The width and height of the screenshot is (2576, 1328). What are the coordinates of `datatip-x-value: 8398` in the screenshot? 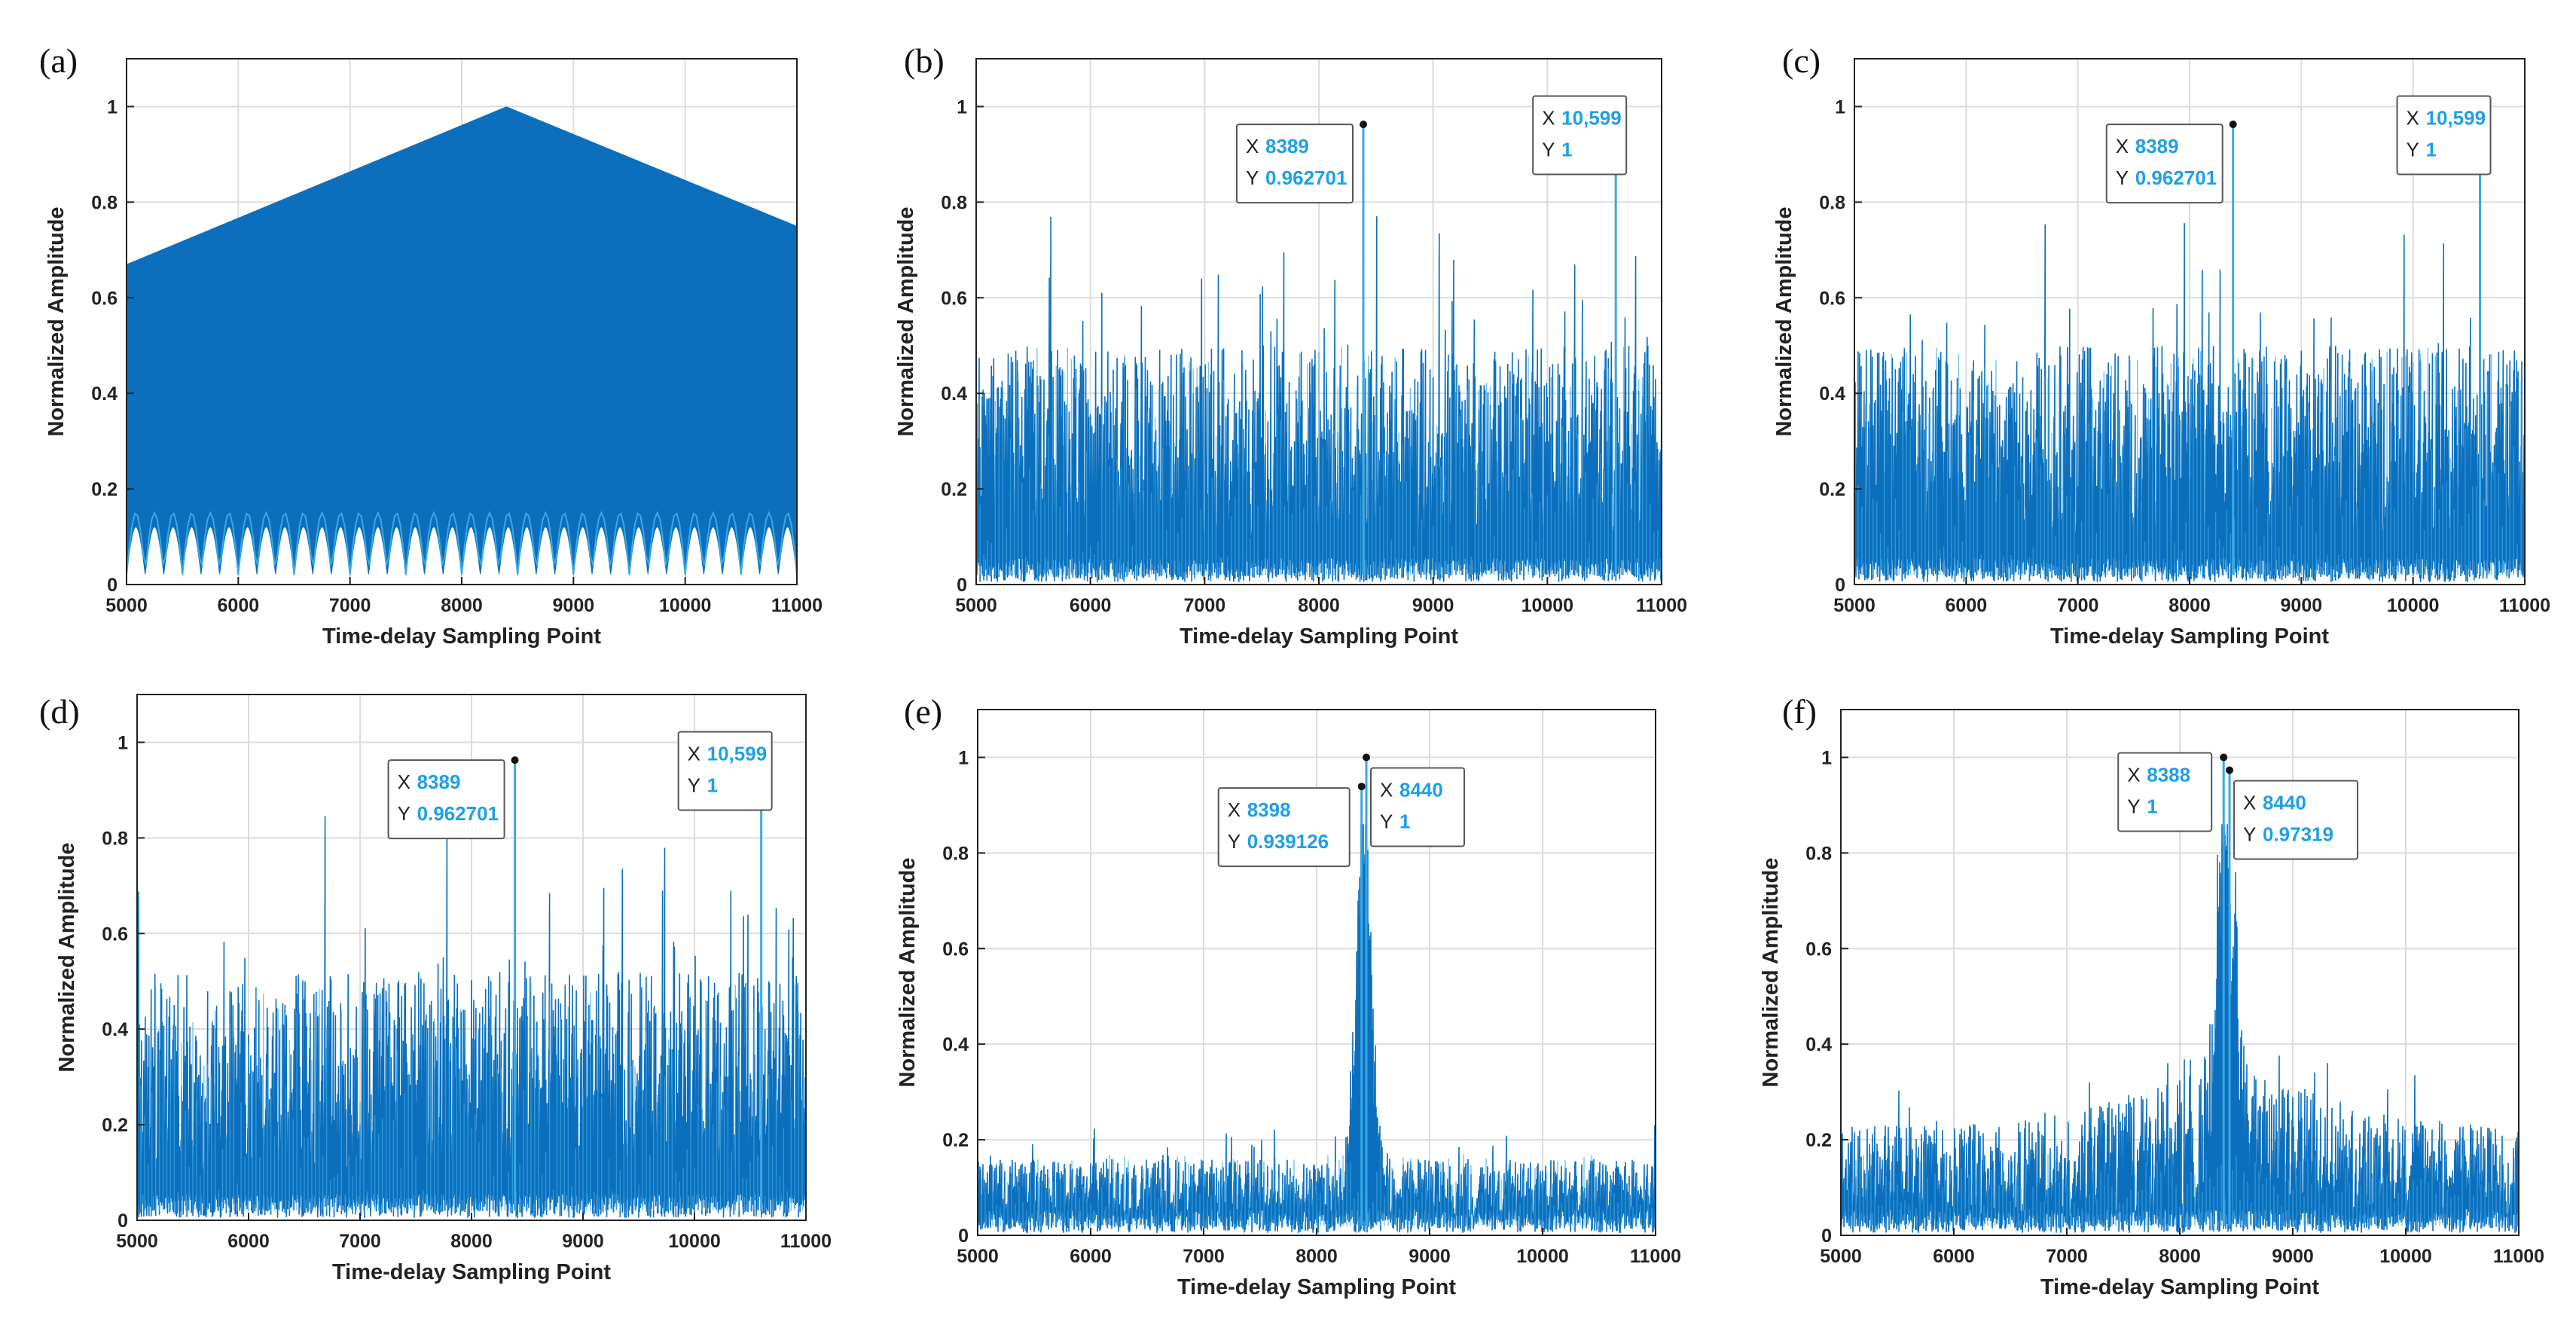 It's located at (1269, 810).